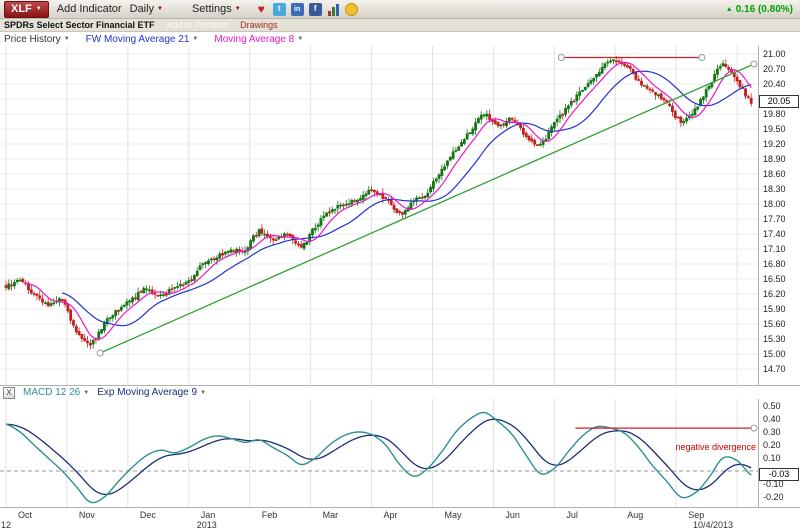  Describe the element at coordinates (772, 458) in the screenshot. I see `macd-axis-tick: 0.10` at that location.